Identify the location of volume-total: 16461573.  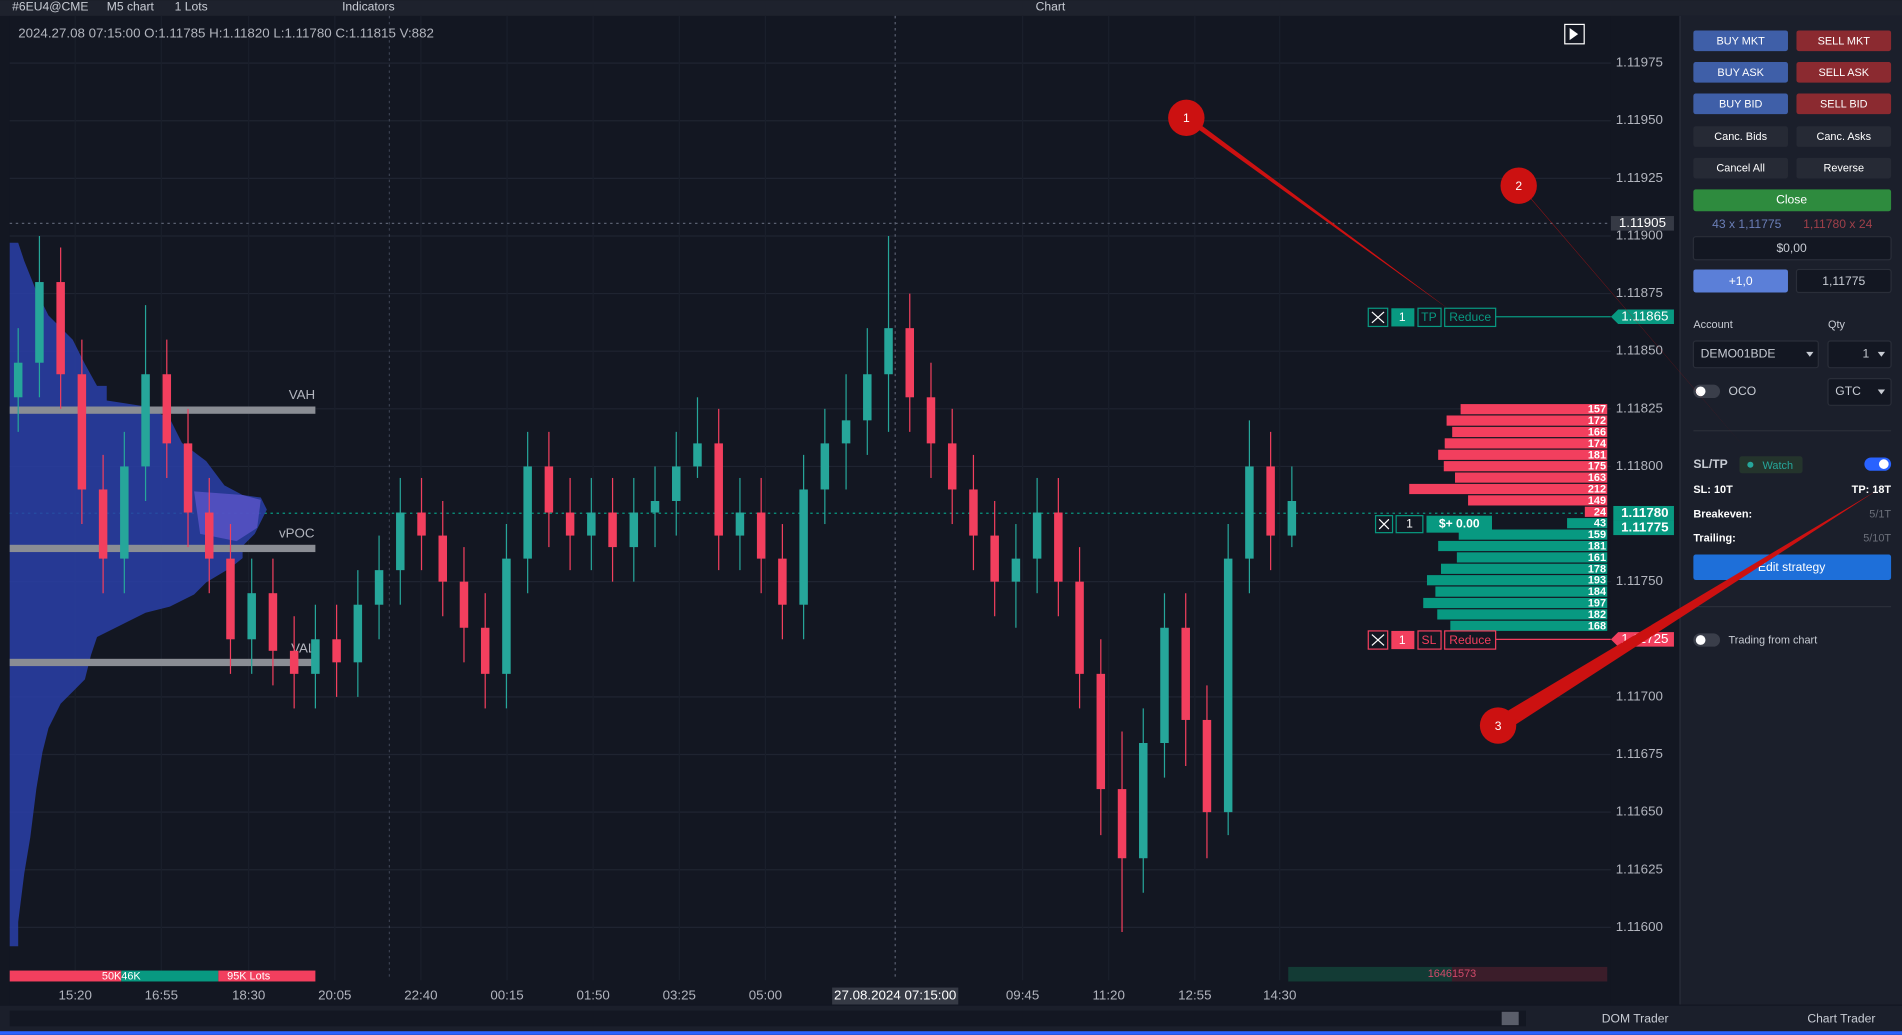
(1452, 974).